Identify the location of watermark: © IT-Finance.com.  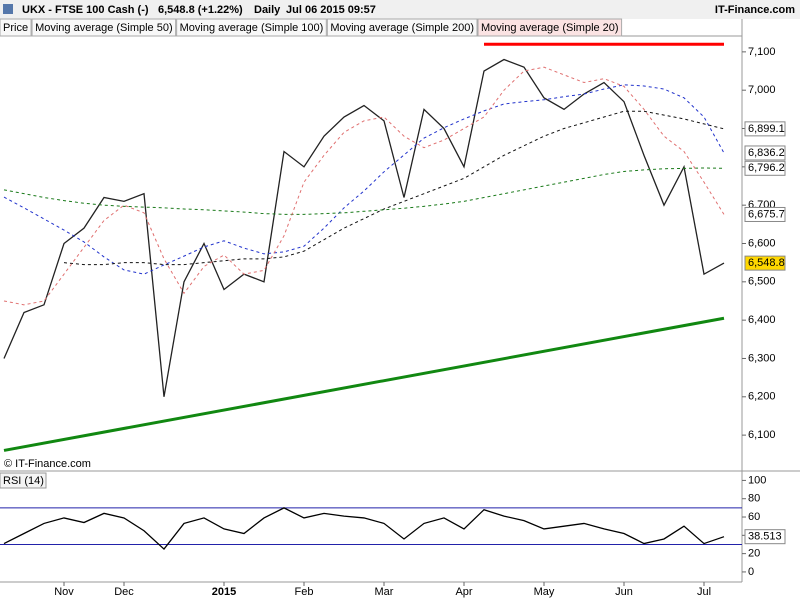
(47, 464).